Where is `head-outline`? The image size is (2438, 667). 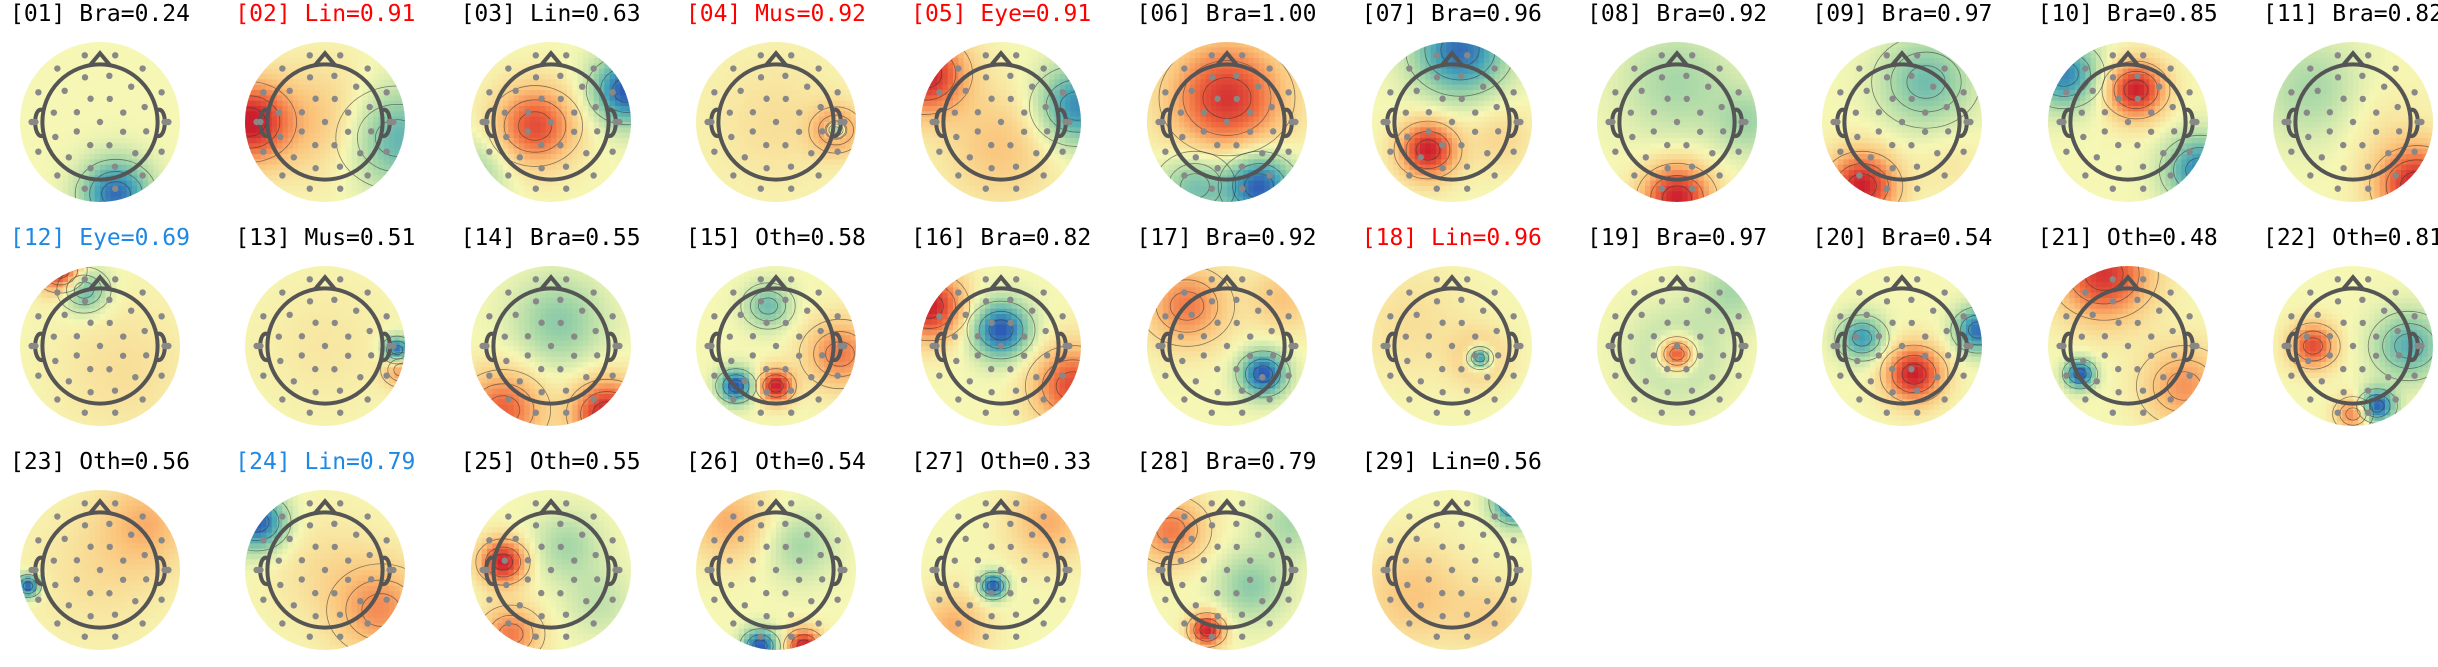 head-outline is located at coordinates (2127, 116).